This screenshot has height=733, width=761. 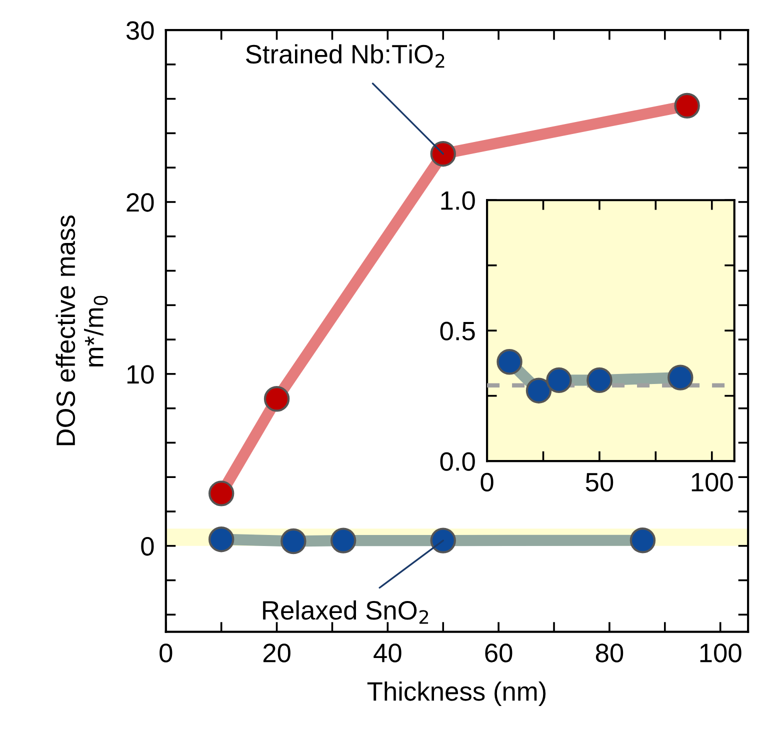 What do you see at coordinates (140, 30) in the screenshot?
I see `y-tick-label: 30` at bounding box center [140, 30].